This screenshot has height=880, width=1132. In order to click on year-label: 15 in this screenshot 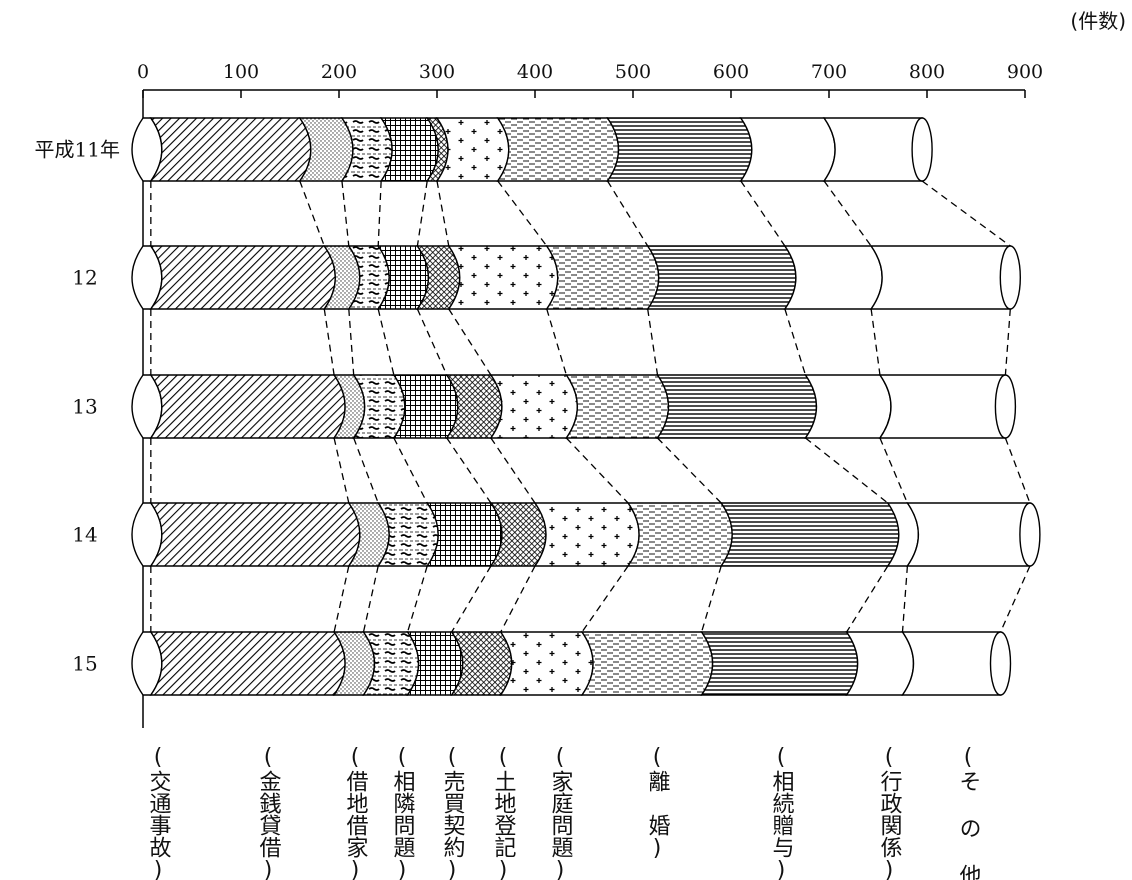, I will do `click(84, 664)`.